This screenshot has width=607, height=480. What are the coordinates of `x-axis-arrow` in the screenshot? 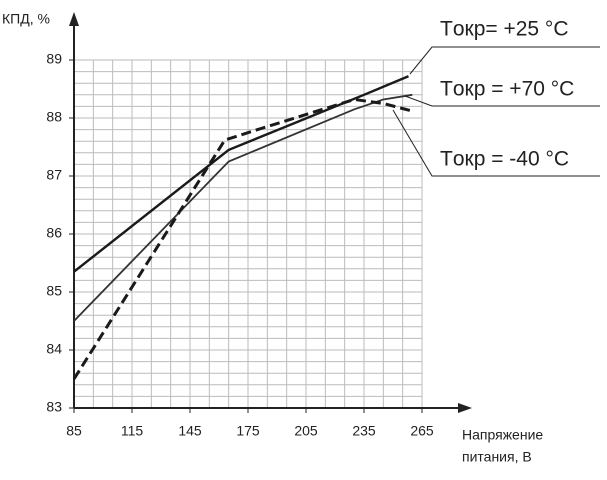 It's located at (465, 408).